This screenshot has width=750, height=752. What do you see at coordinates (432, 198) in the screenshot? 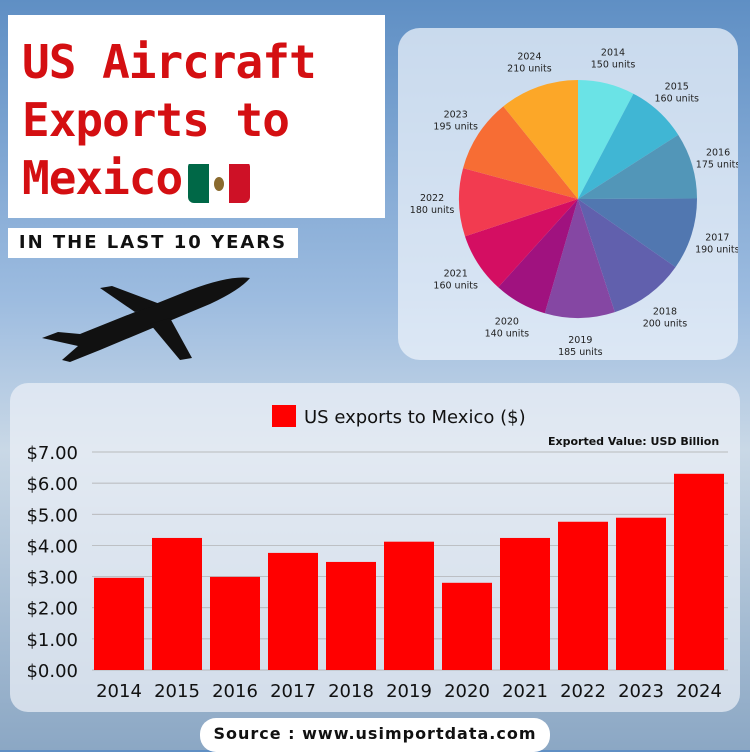
I see `pie-label-year: 2022` at bounding box center [432, 198].